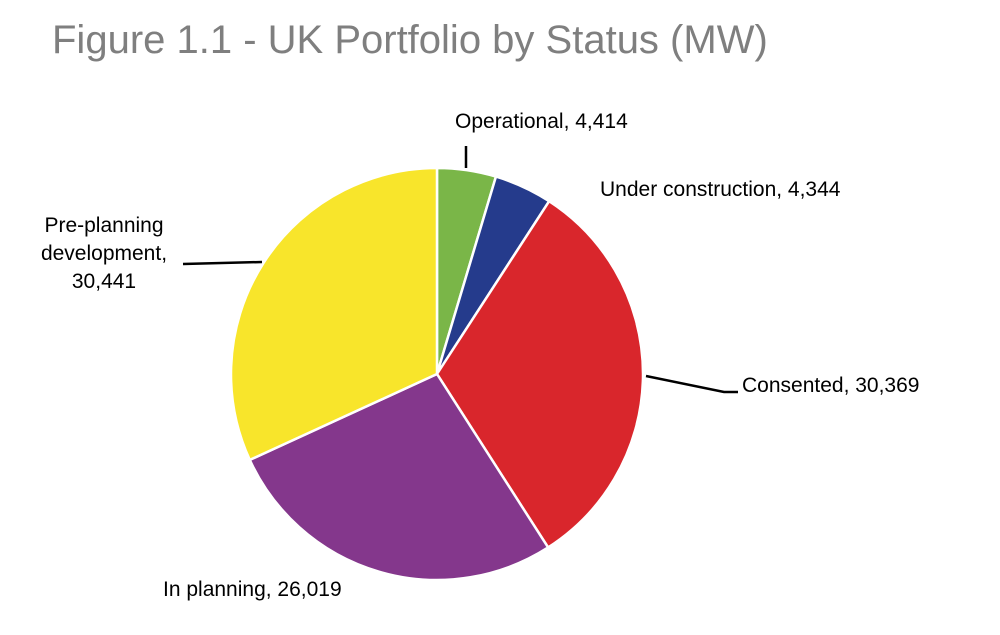  What do you see at coordinates (104, 281) in the screenshot?
I see `data-label: 30,441` at bounding box center [104, 281].